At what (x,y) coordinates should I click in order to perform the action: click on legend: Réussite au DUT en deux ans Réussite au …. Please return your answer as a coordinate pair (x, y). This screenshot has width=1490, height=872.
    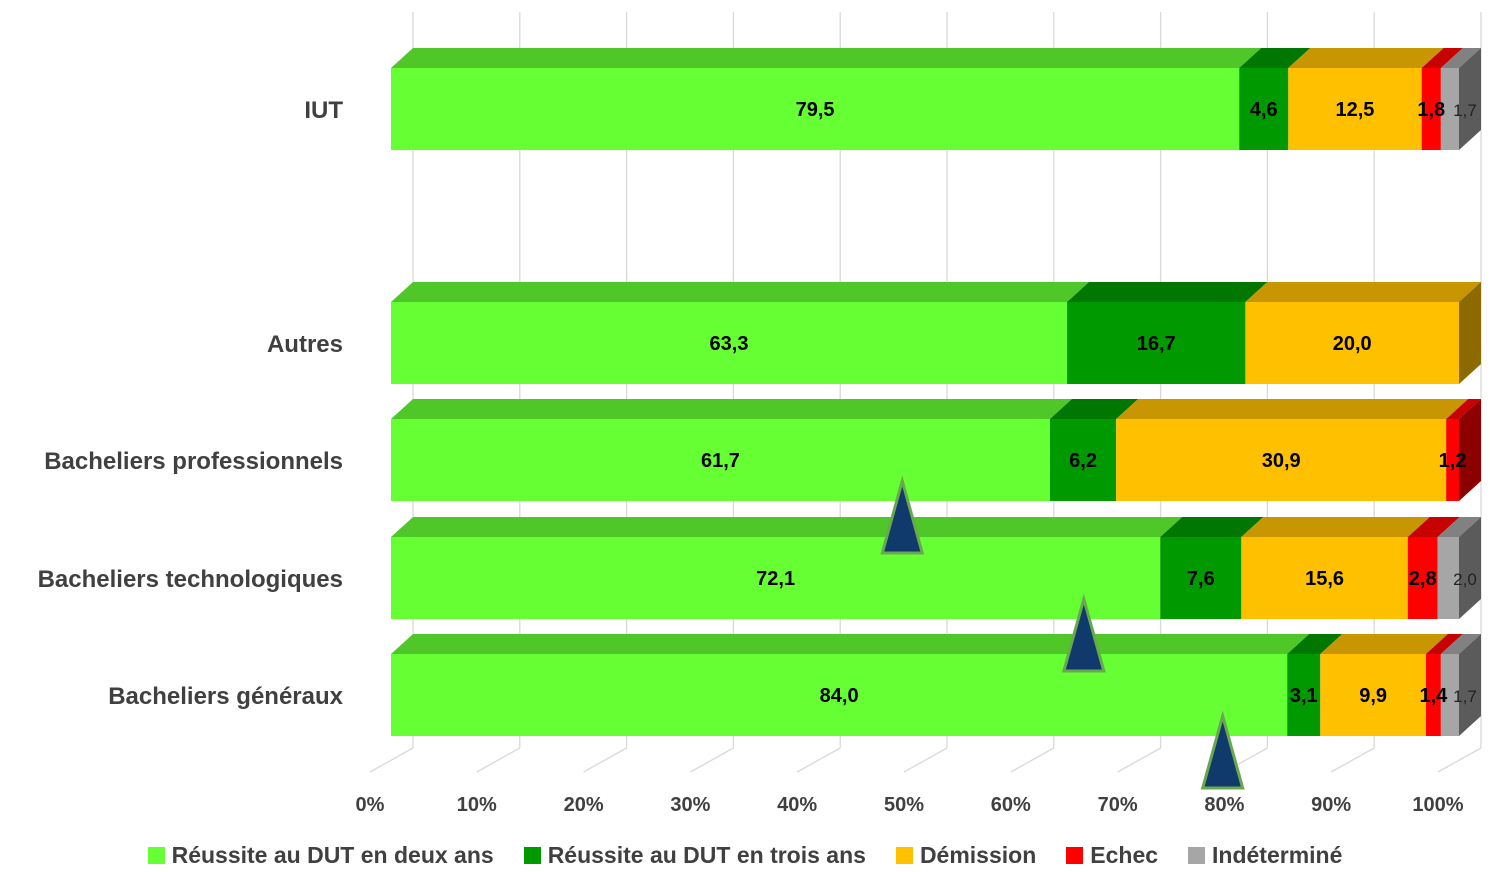
    Looking at the image, I should click on (745, 855).